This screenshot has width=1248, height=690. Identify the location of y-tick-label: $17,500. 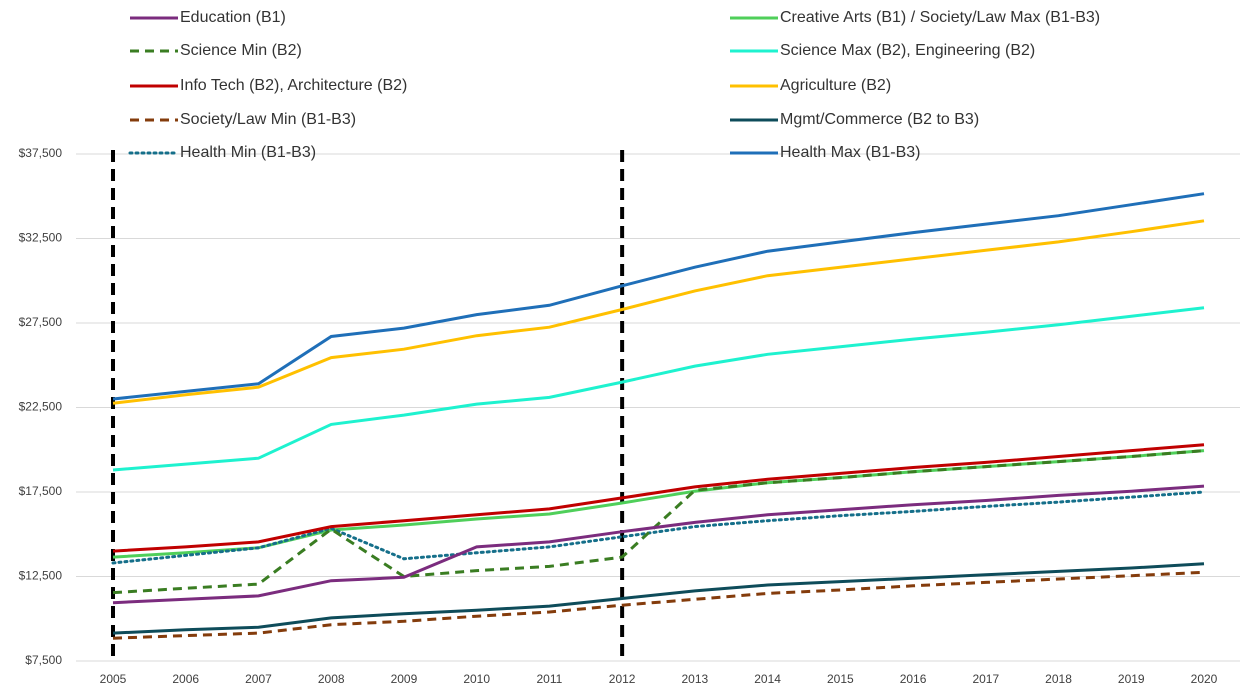
(41, 491).